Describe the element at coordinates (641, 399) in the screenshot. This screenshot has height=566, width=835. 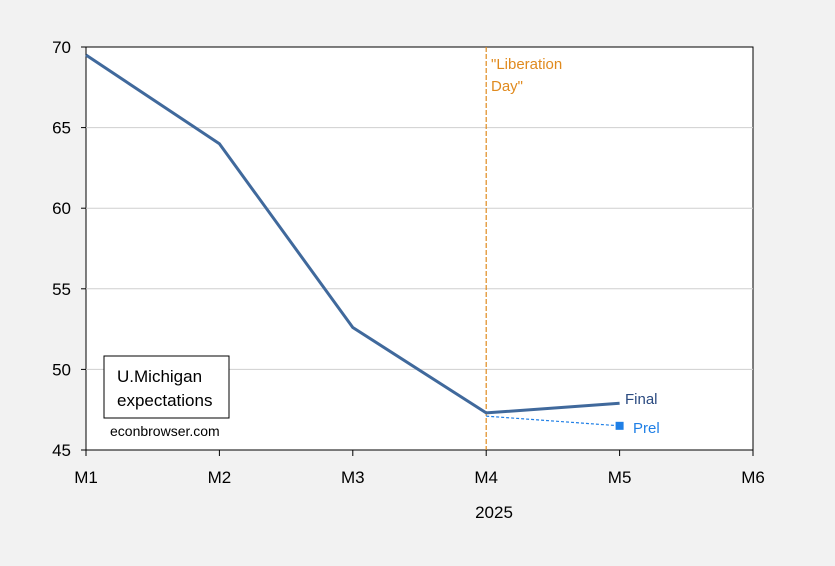
I see `series-label-final: Final` at that location.